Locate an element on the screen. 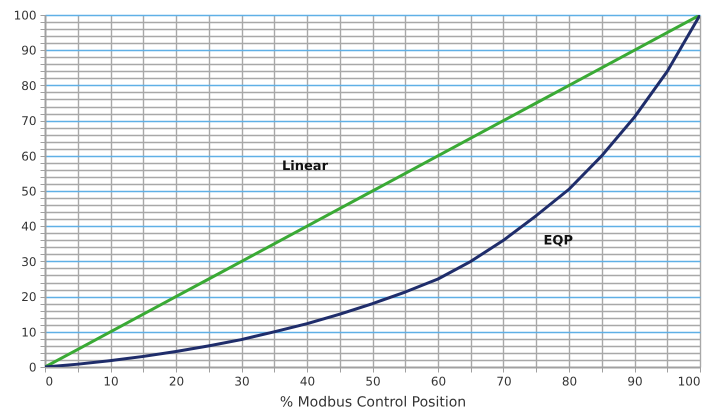 Image resolution: width=707 pixels, height=408 pixels. y-tick-label: 90 is located at coordinates (28, 51).